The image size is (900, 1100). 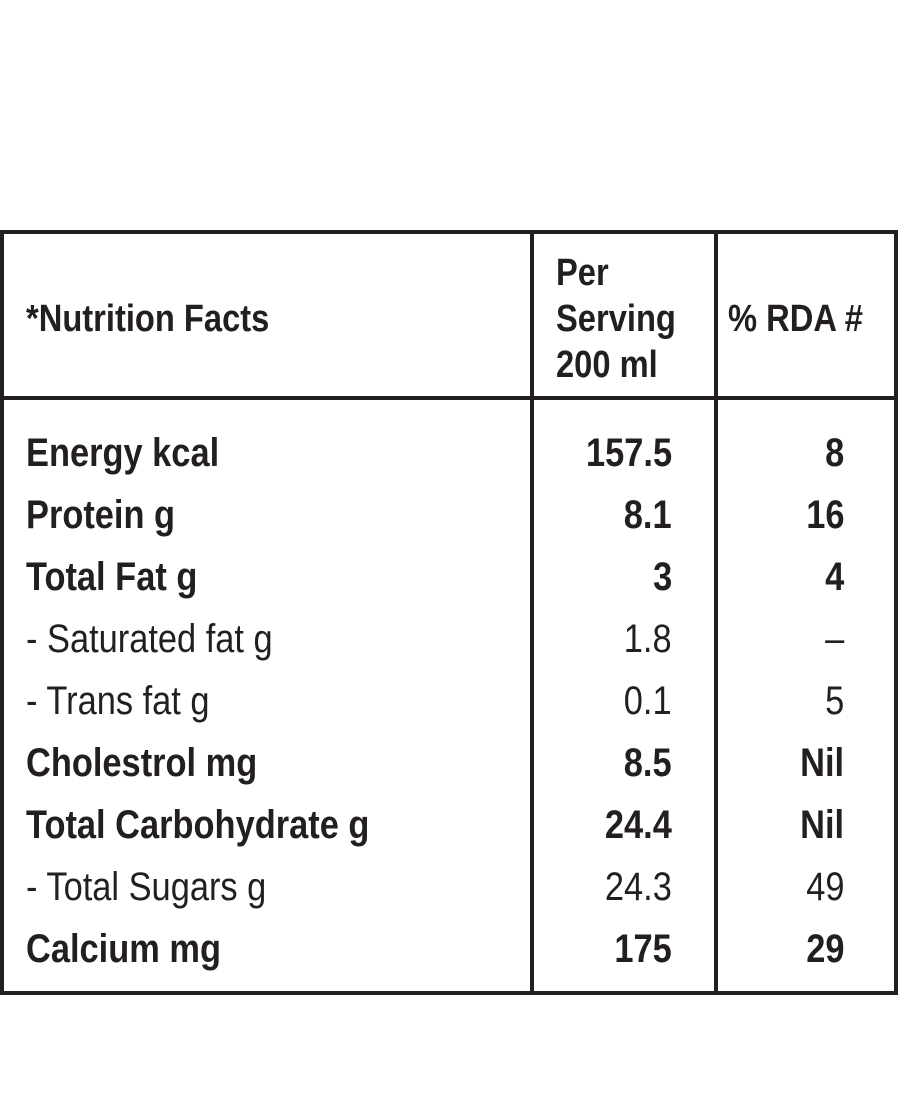 I want to click on nutrient-label: Cholestrol mg, so click(x=142, y=763).